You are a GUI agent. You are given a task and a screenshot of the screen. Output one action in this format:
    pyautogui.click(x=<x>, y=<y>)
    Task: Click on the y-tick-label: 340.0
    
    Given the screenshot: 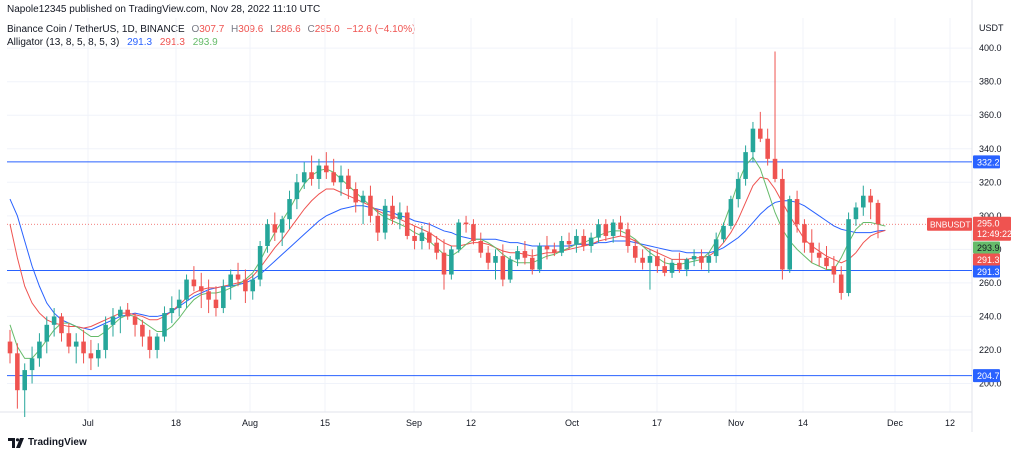 What is the action you would take?
    pyautogui.click(x=990, y=149)
    